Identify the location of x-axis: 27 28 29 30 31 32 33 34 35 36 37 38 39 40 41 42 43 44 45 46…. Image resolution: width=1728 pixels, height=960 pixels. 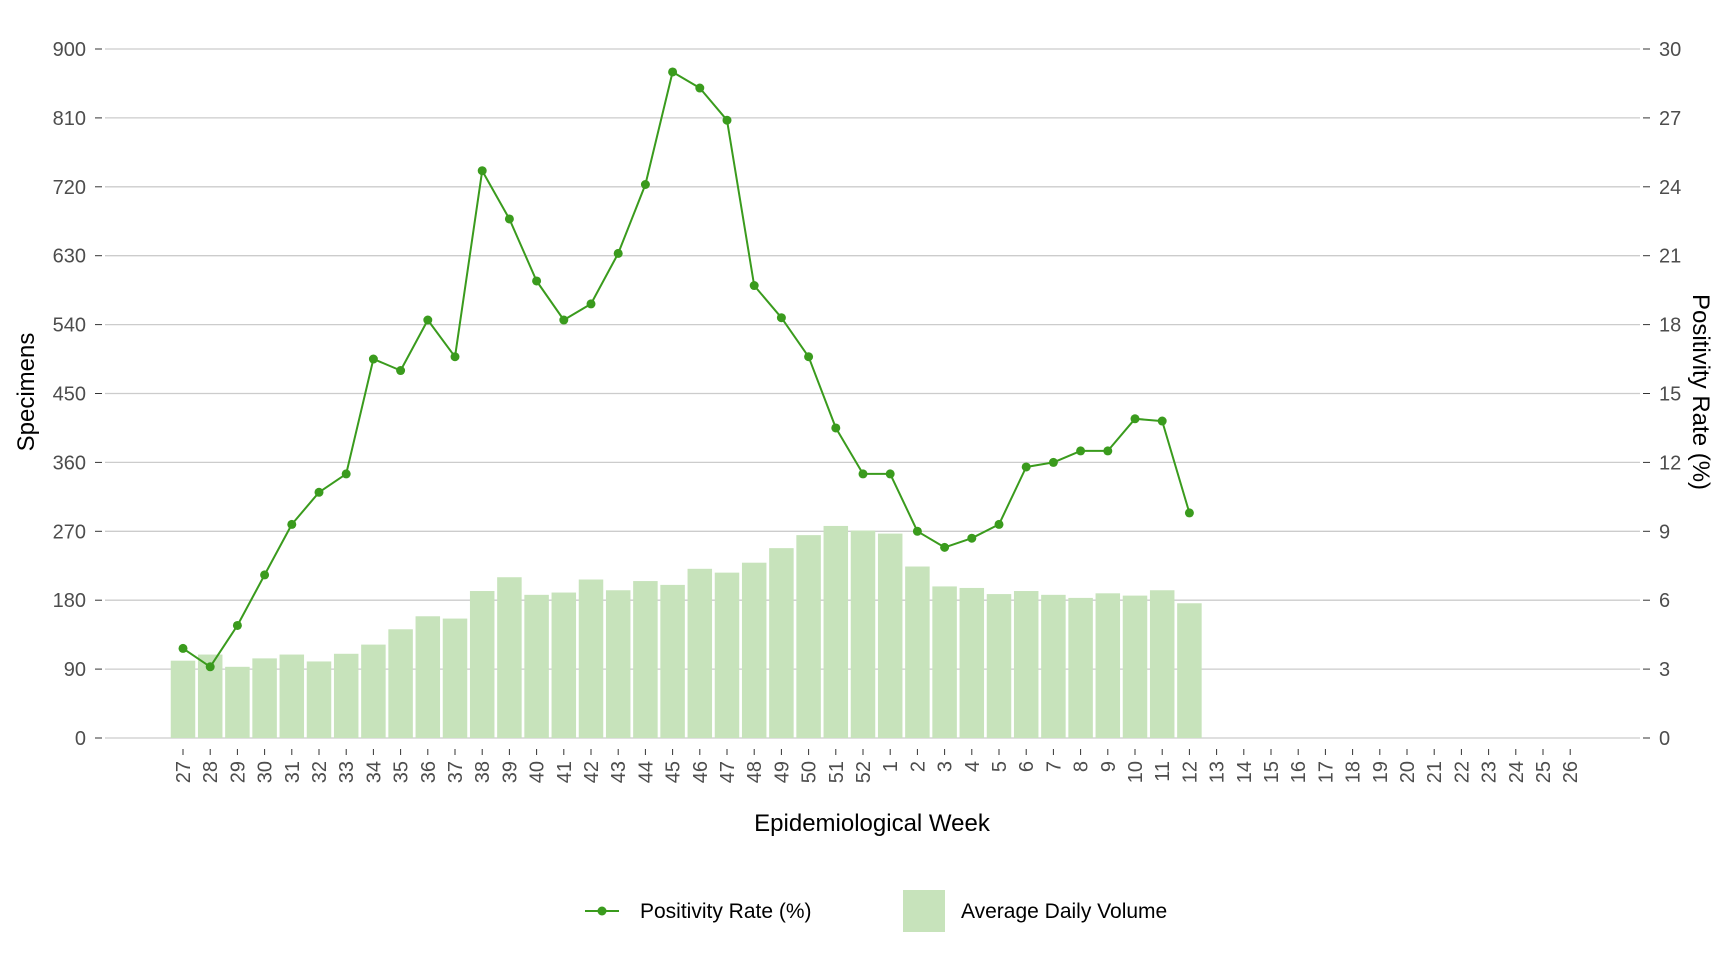
(877, 766).